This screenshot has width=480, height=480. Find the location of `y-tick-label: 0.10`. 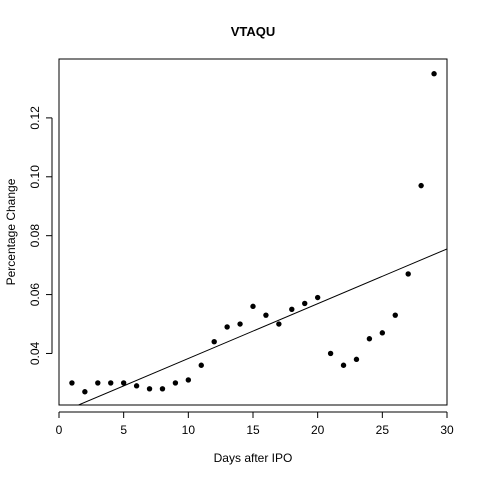

y-tick-label: 0.10 is located at coordinates (35, 177).